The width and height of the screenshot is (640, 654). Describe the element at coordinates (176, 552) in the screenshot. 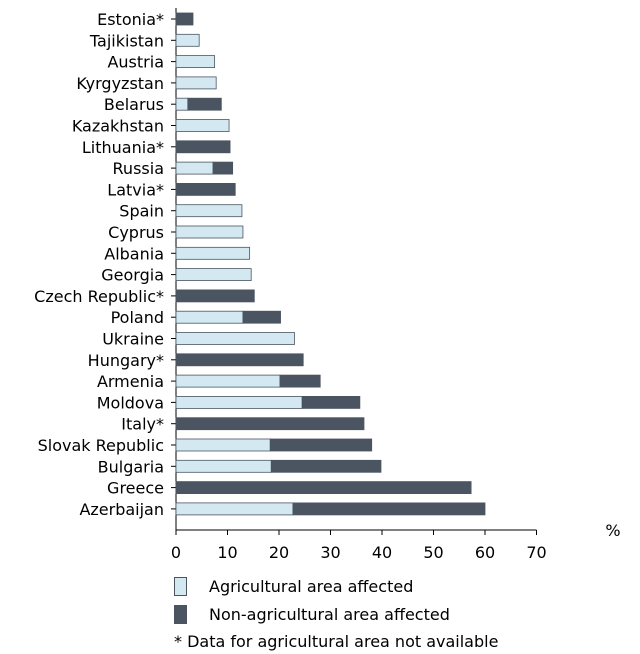

I see `x-tick-label: 0` at that location.